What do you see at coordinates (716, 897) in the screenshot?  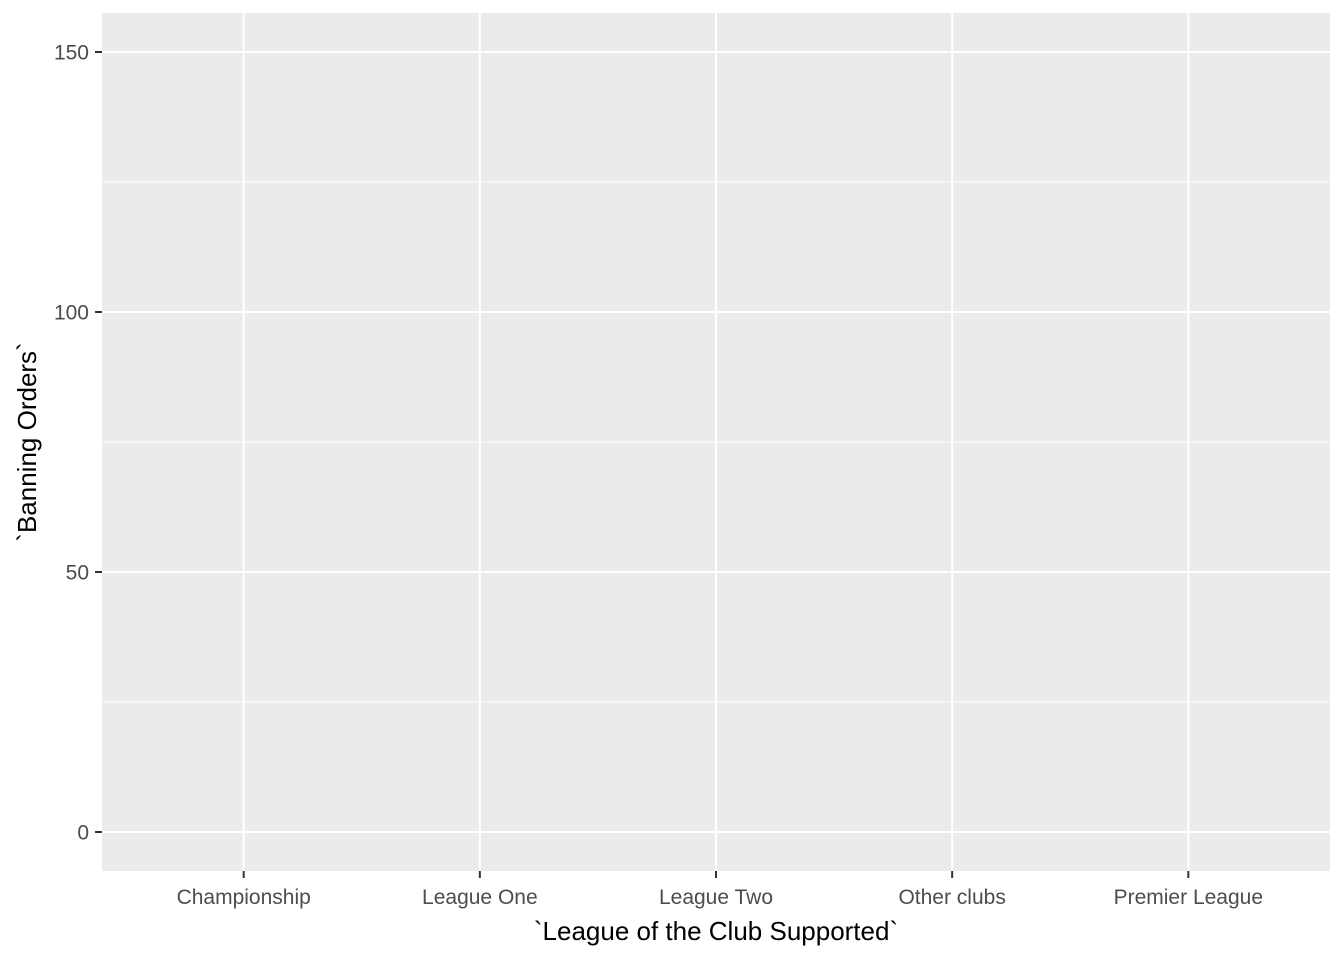 I see `x-tick-label: League Two` at bounding box center [716, 897].